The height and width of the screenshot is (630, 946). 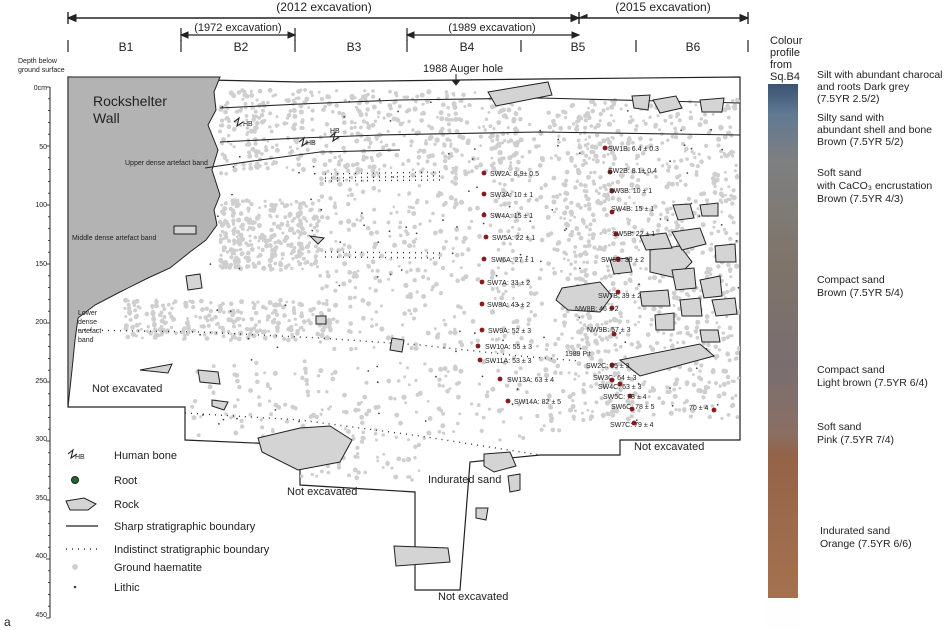 I want to click on upper-band-label: Upper dense artefact band, so click(x=166, y=163).